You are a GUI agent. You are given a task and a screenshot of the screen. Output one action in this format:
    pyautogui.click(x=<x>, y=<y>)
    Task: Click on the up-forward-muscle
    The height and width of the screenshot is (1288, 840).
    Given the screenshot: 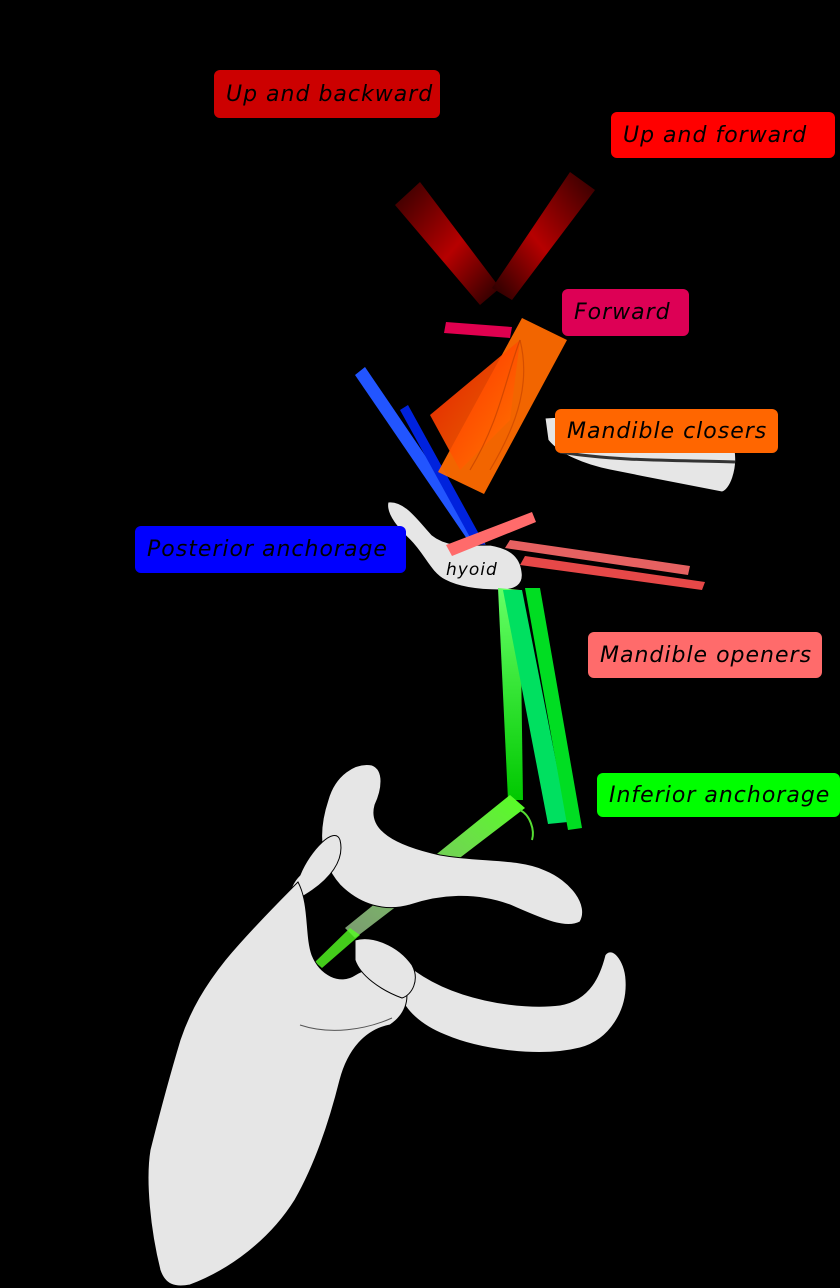 What is the action you would take?
    pyautogui.click(x=543, y=236)
    